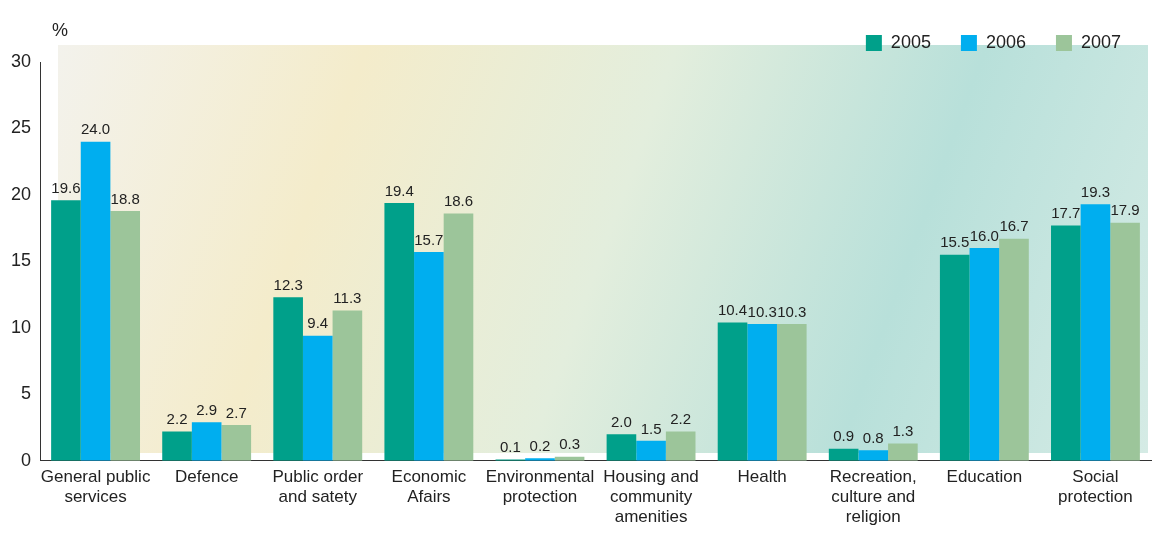 This screenshot has height=538, width=1171. I want to click on text: 2.9, so click(207, 409).